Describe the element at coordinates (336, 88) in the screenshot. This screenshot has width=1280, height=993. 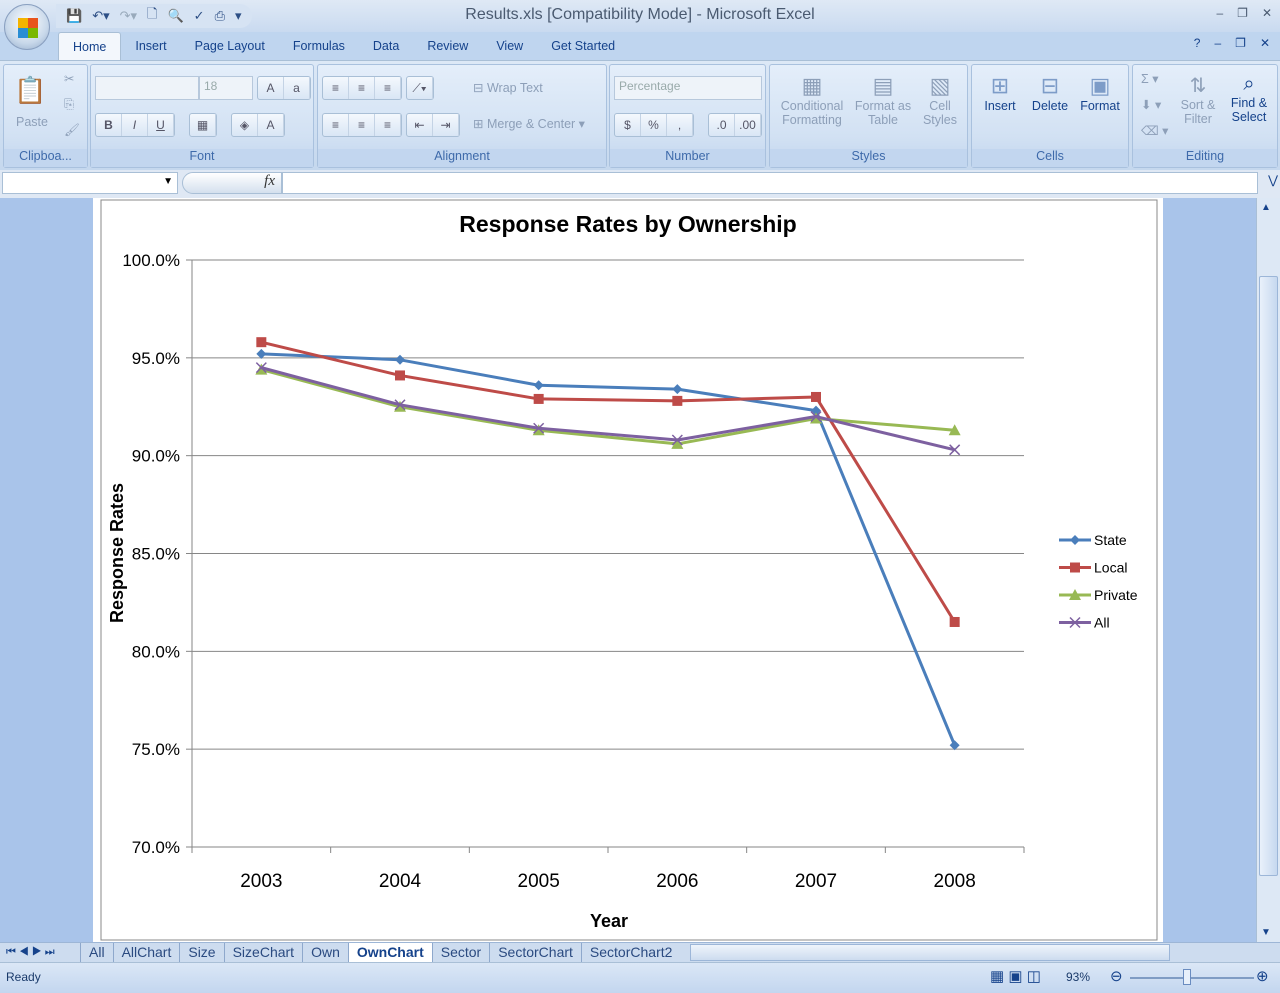
I see `top-align-icon: ≡` at that location.